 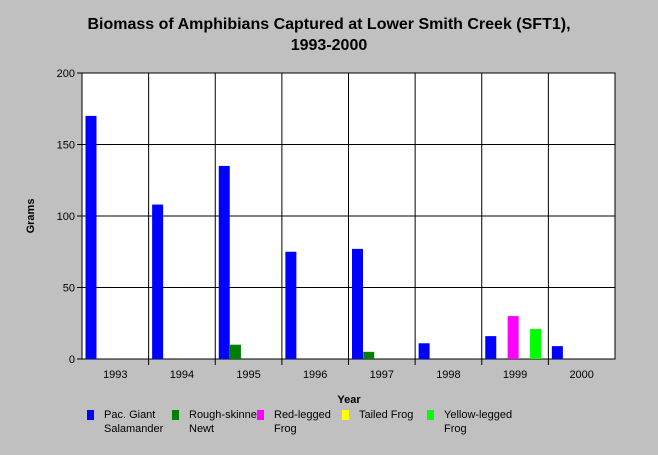 What do you see at coordinates (66, 74) in the screenshot?
I see `y-tick-label: 200` at bounding box center [66, 74].